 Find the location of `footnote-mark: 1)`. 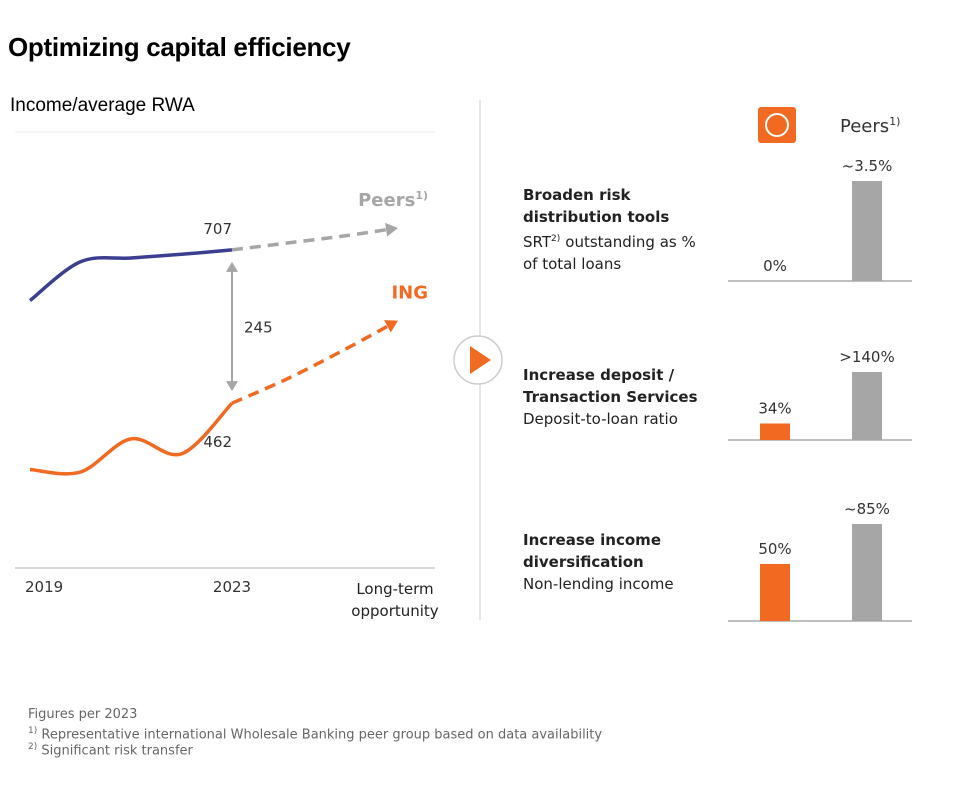

footnote-mark: 1) is located at coordinates (33, 731).